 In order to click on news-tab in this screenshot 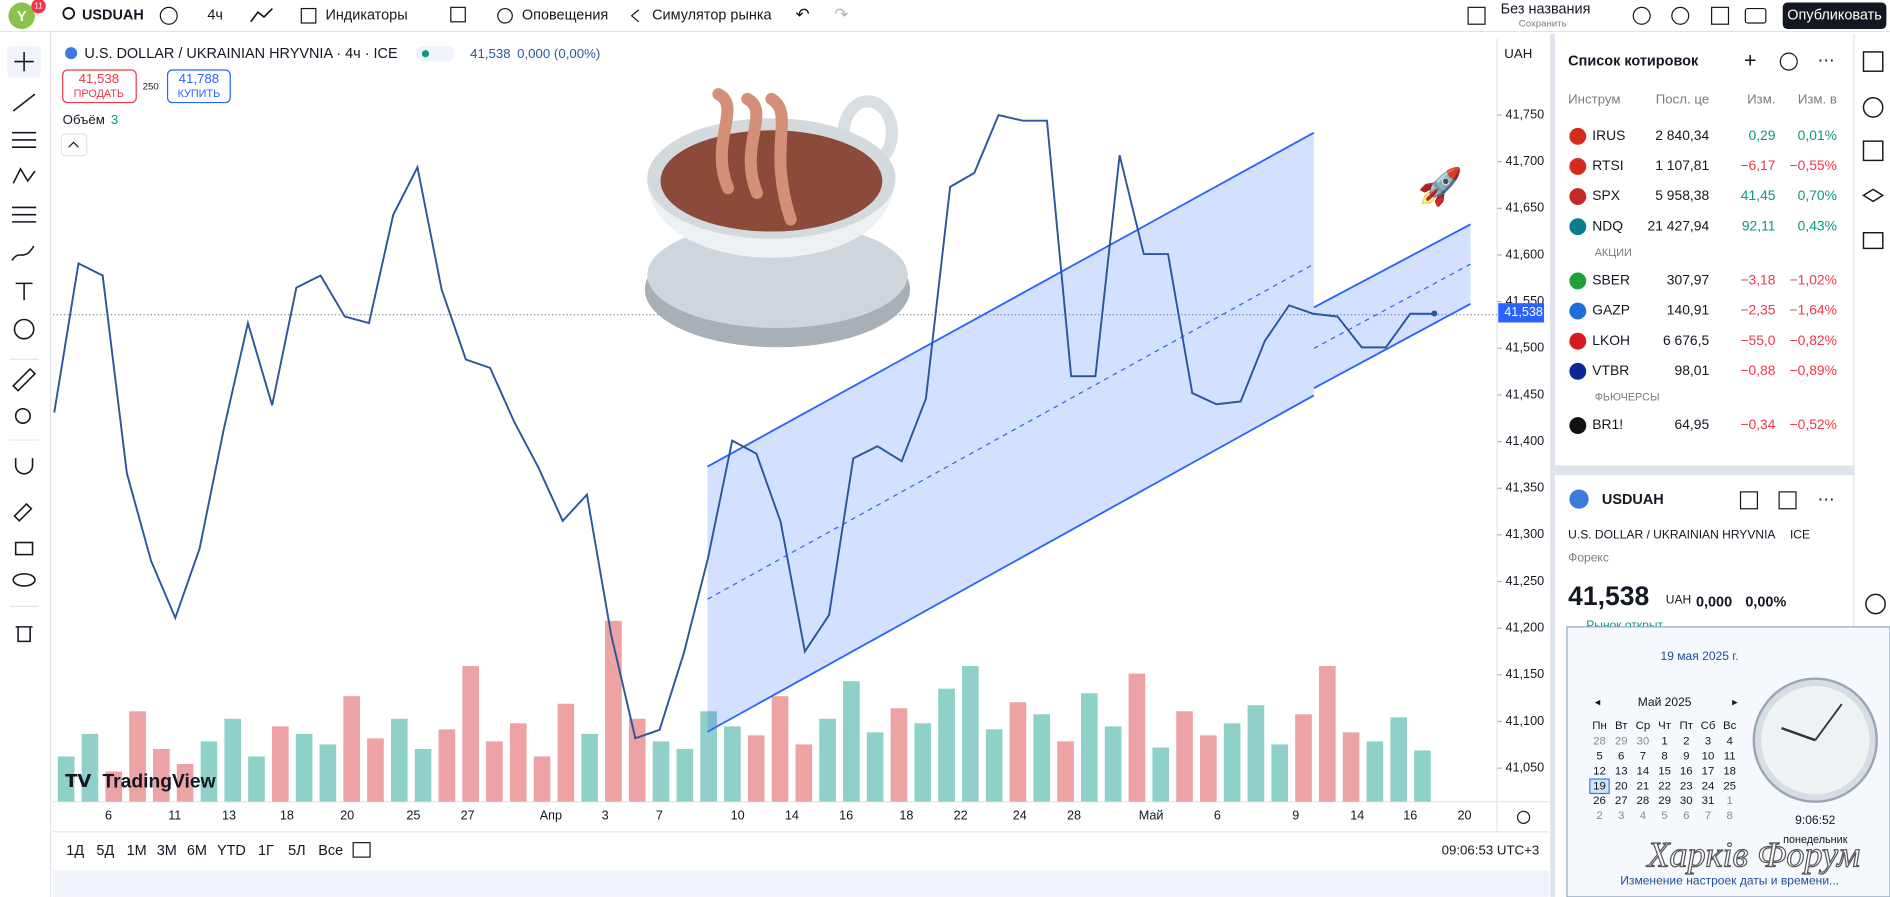, I will do `click(1873, 151)`.